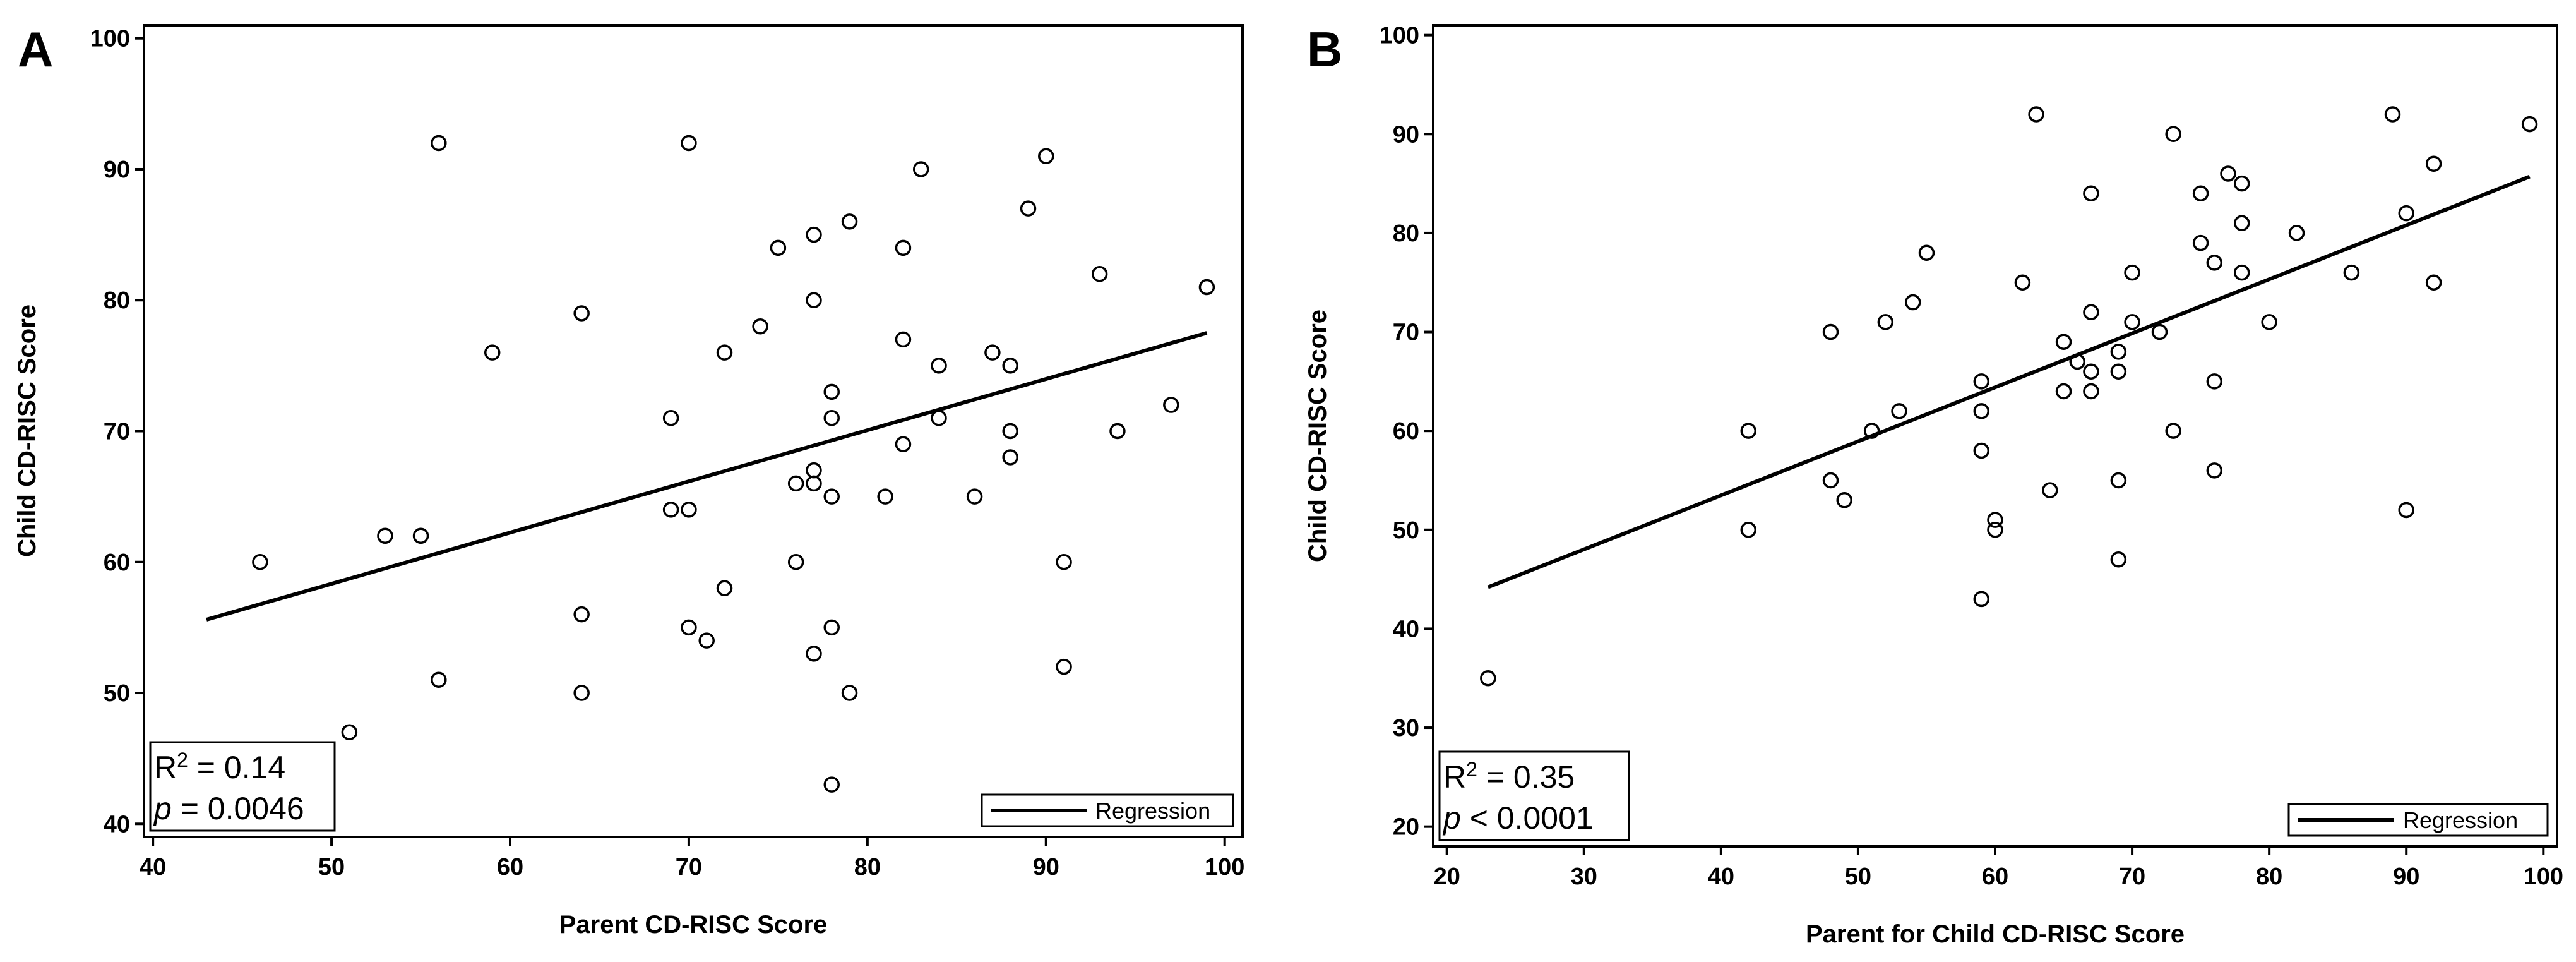 This screenshot has height=962, width=2576. Describe the element at coordinates (2460, 820) in the screenshot. I see `legend-label-b: Regression` at that location.